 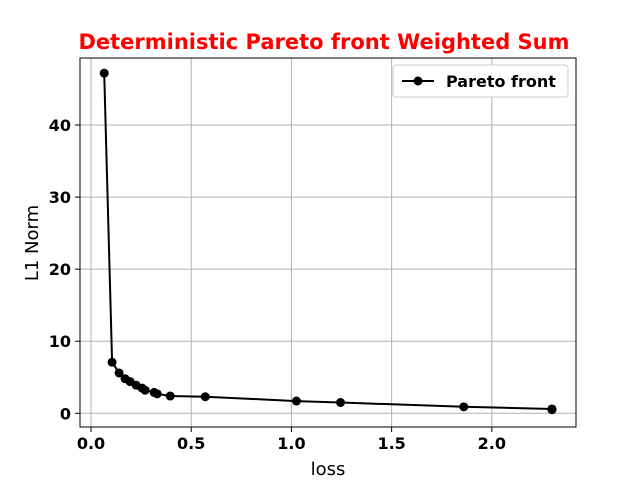 I want to click on legend: Pareto front, so click(x=480, y=81).